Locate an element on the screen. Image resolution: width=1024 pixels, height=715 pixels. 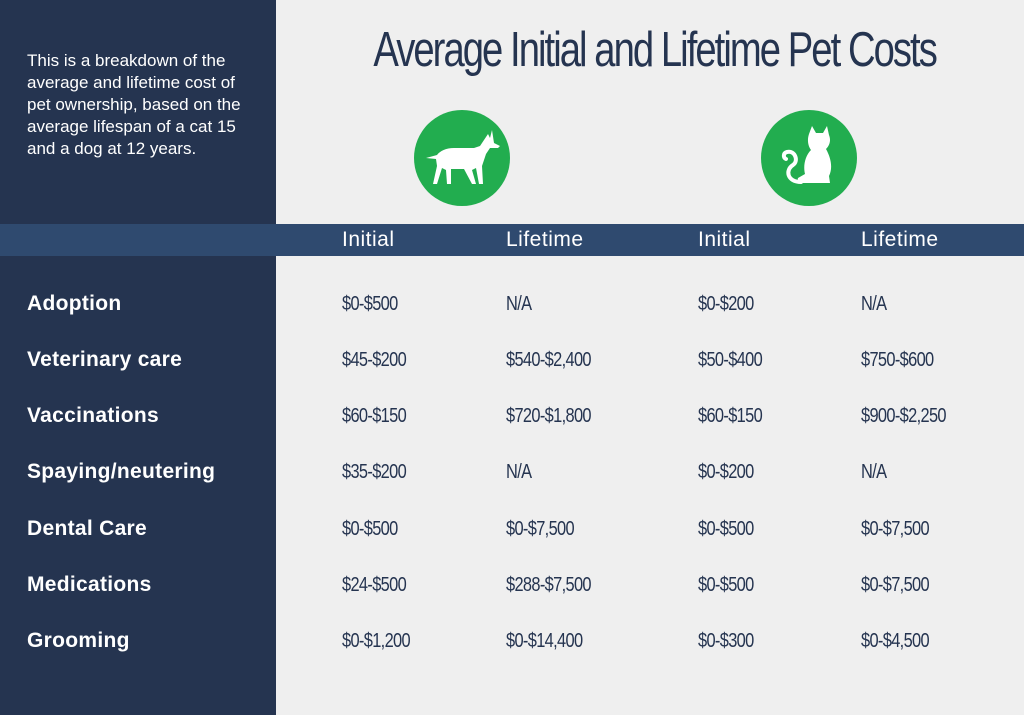
cell-dog-initial: $0-$1,200 is located at coordinates (376, 641).